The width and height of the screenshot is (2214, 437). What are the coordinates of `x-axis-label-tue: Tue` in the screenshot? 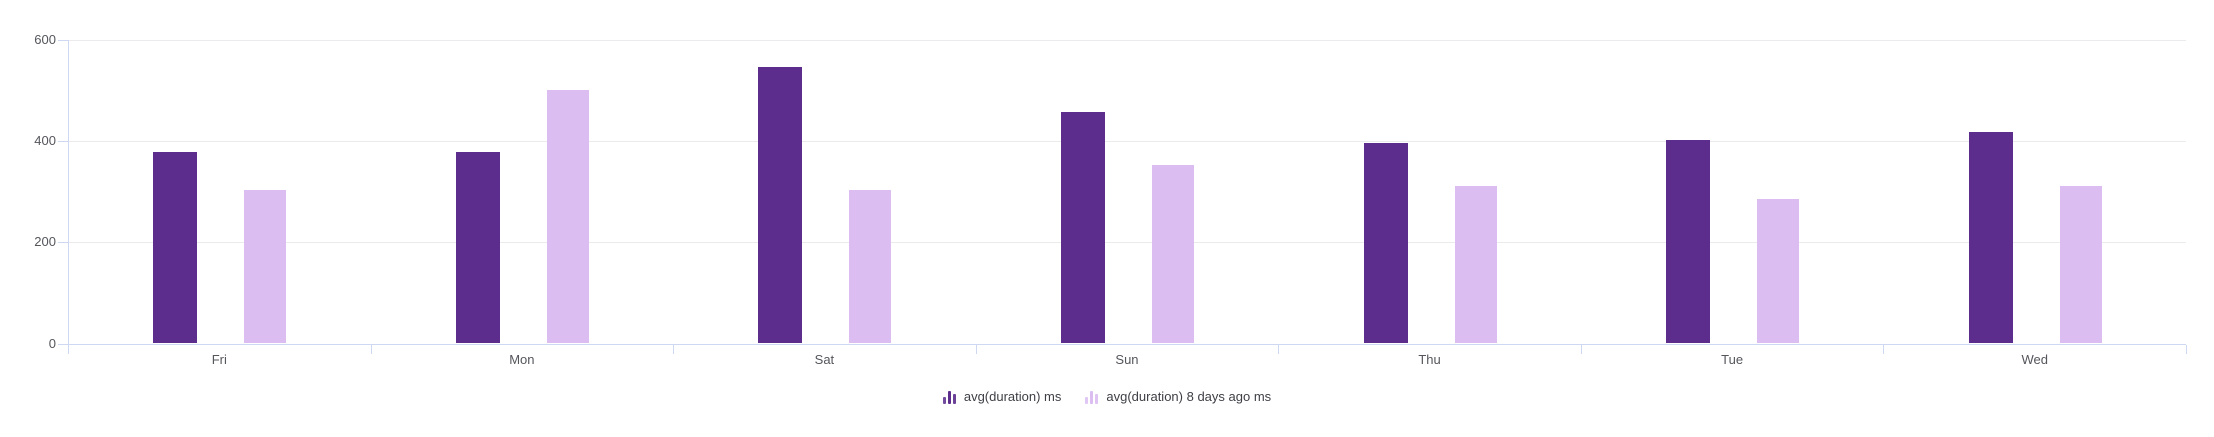 It's located at (1732, 359).